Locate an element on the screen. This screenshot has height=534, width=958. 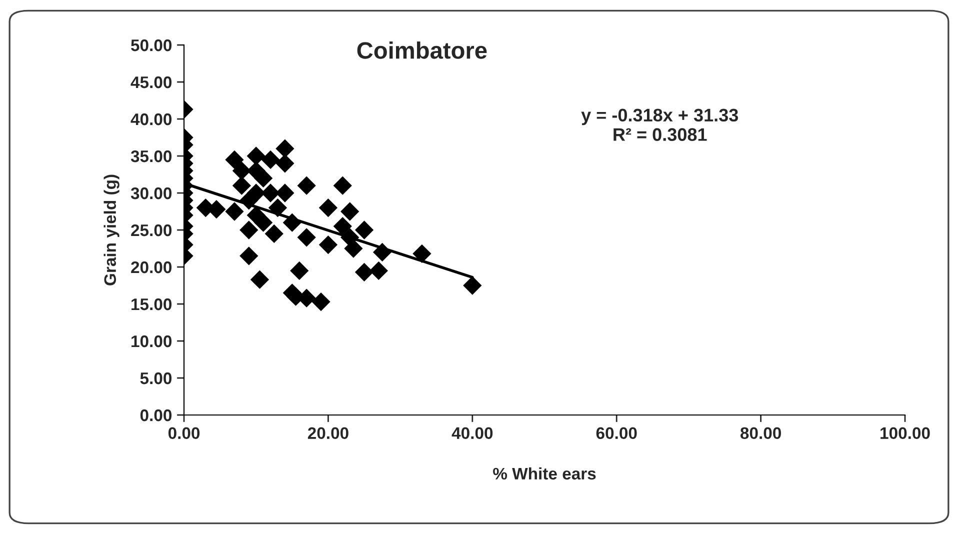
x-tick-label: 60.00 is located at coordinates (616, 433).